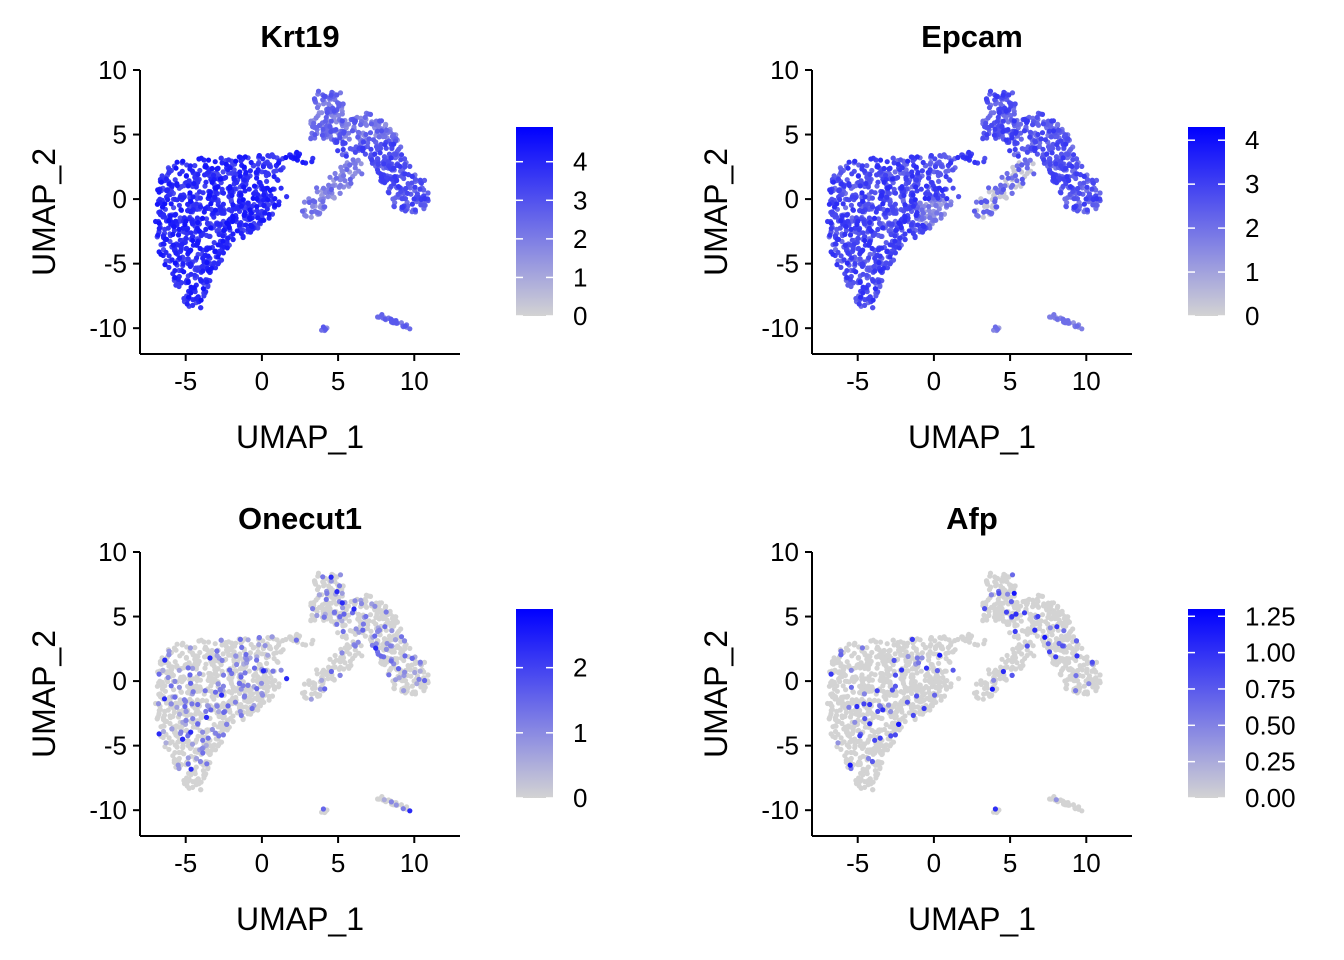 Image resolution: width=1344 pixels, height=960 pixels. I want to click on y-tick-label: 0, so click(120, 199).